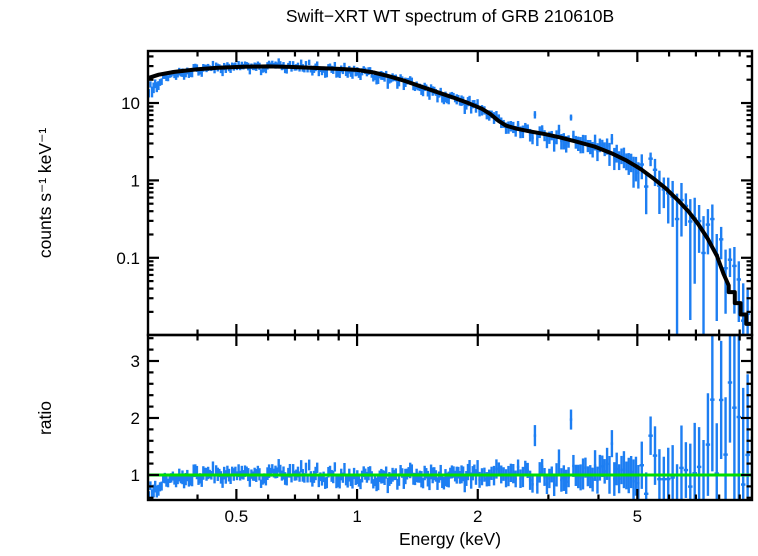 This screenshot has width=758, height=556. What do you see at coordinates (450, 16) in the screenshot?
I see `figure-title: Swift−XRT WT spectrum of GRB 210610B` at bounding box center [450, 16].